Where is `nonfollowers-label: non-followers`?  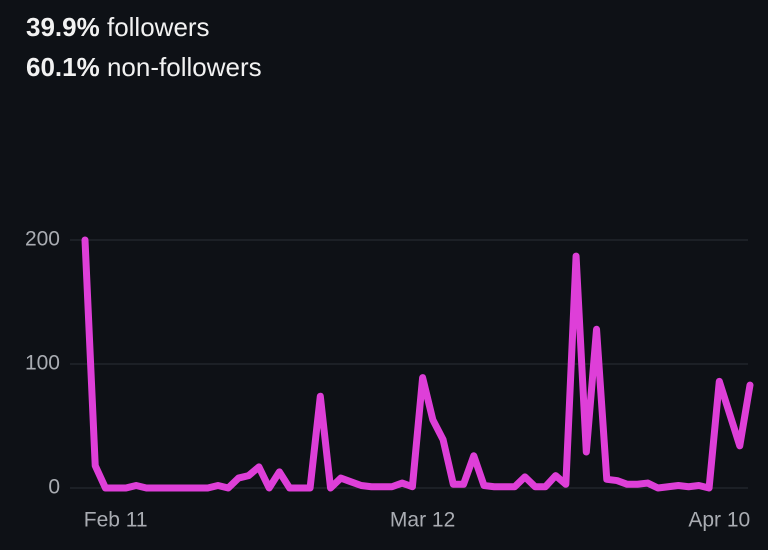 nonfollowers-label: non-followers is located at coordinates (184, 67).